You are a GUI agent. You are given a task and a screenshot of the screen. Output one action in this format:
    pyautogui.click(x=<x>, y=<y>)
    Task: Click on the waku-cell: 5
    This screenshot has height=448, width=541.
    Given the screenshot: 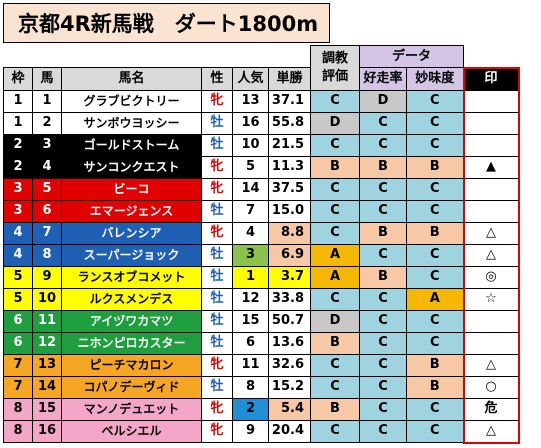 What is the action you would take?
    pyautogui.click(x=18, y=299)
    